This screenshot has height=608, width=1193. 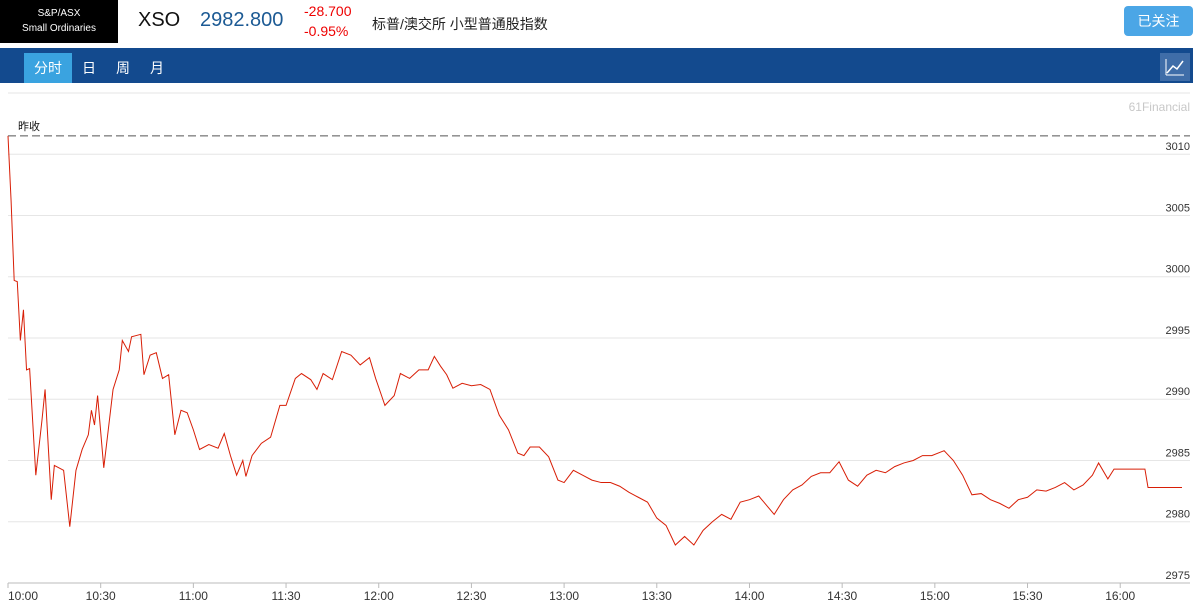 What do you see at coordinates (564, 596) in the screenshot?
I see `x-tick-label: 13:00` at bounding box center [564, 596].